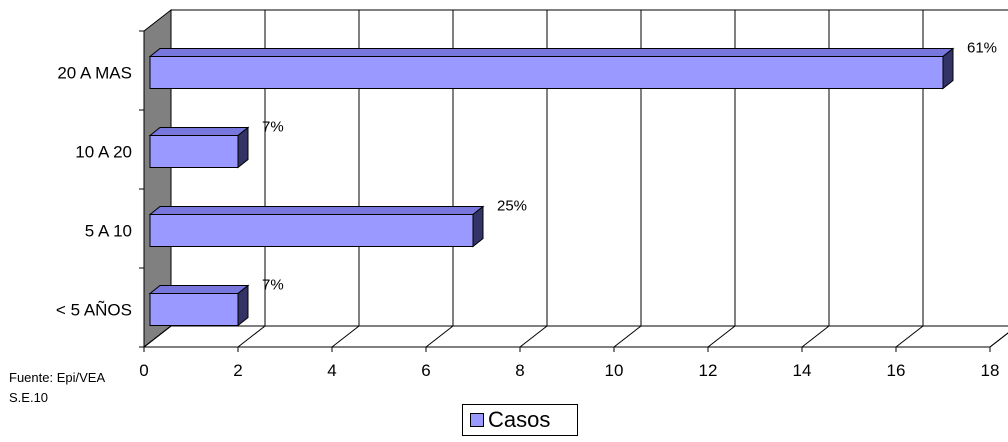  Describe the element at coordinates (614, 370) in the screenshot. I see `x-tick-label: 10` at that location.